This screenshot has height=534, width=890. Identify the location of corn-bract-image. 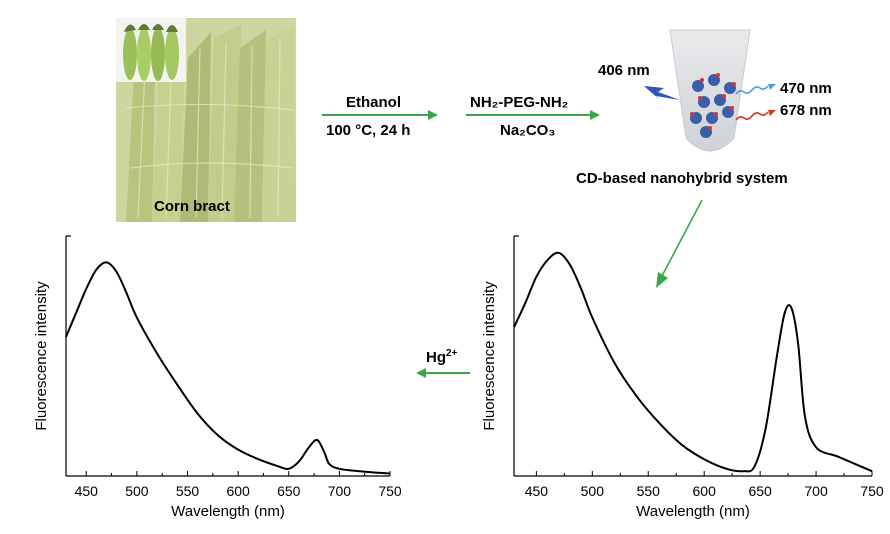
(206, 120).